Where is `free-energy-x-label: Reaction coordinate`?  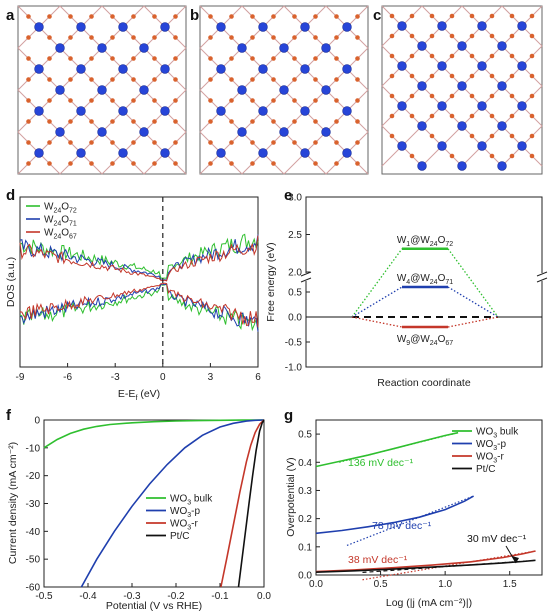 free-energy-x-label: Reaction coordinate is located at coordinates (424, 383).